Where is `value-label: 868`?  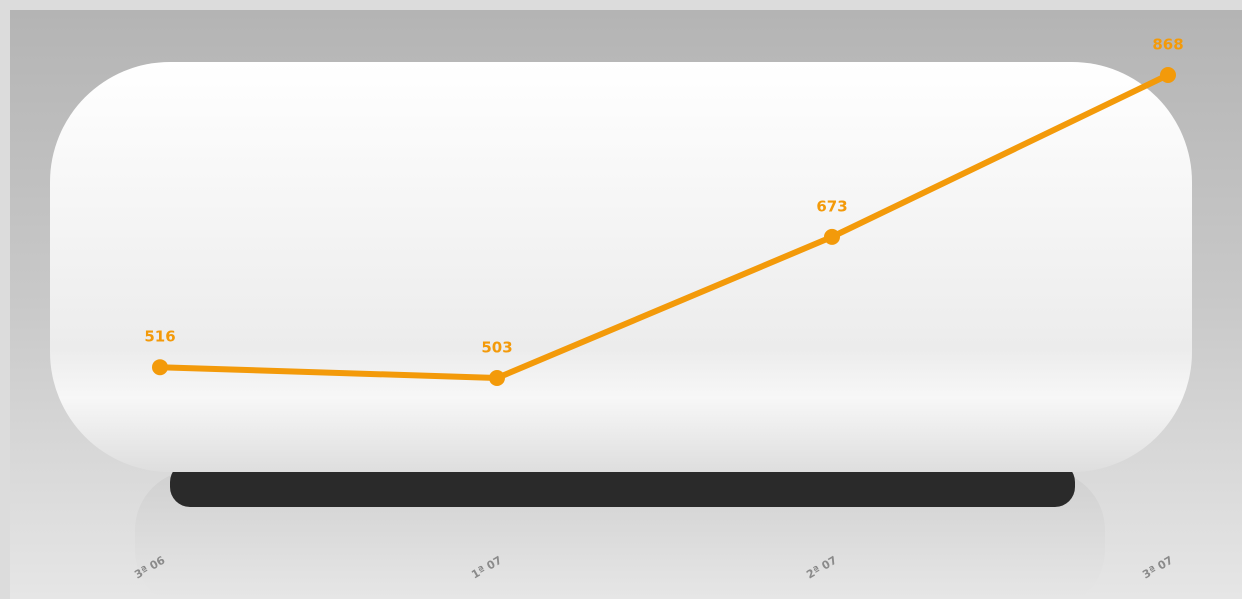 value-label: 868 is located at coordinates (1167, 45).